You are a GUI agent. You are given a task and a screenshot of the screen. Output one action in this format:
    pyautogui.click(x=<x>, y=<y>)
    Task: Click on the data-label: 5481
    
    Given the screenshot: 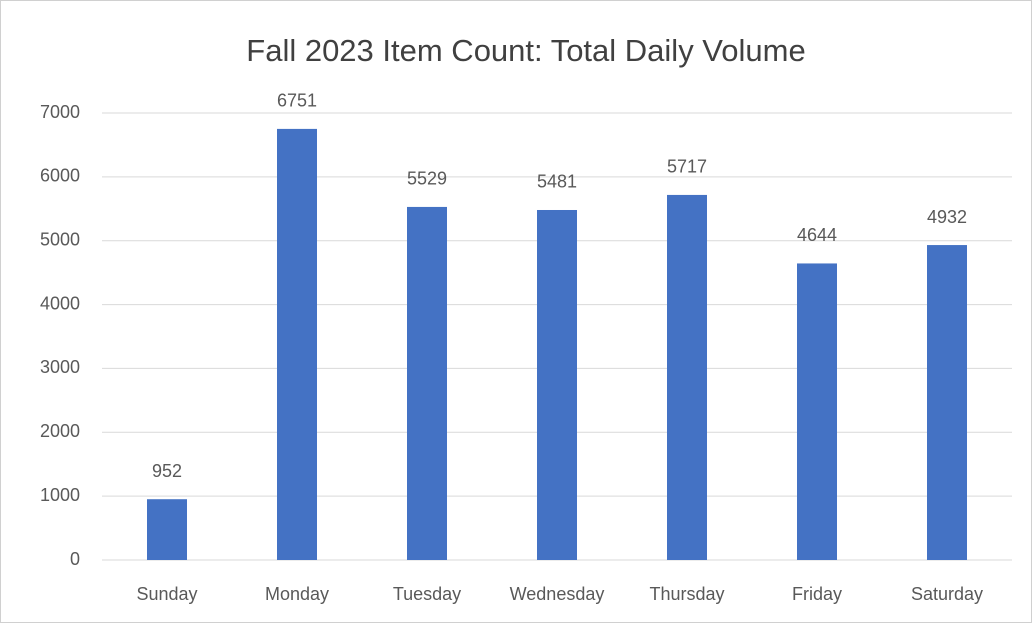 What is the action you would take?
    pyautogui.click(x=557, y=182)
    